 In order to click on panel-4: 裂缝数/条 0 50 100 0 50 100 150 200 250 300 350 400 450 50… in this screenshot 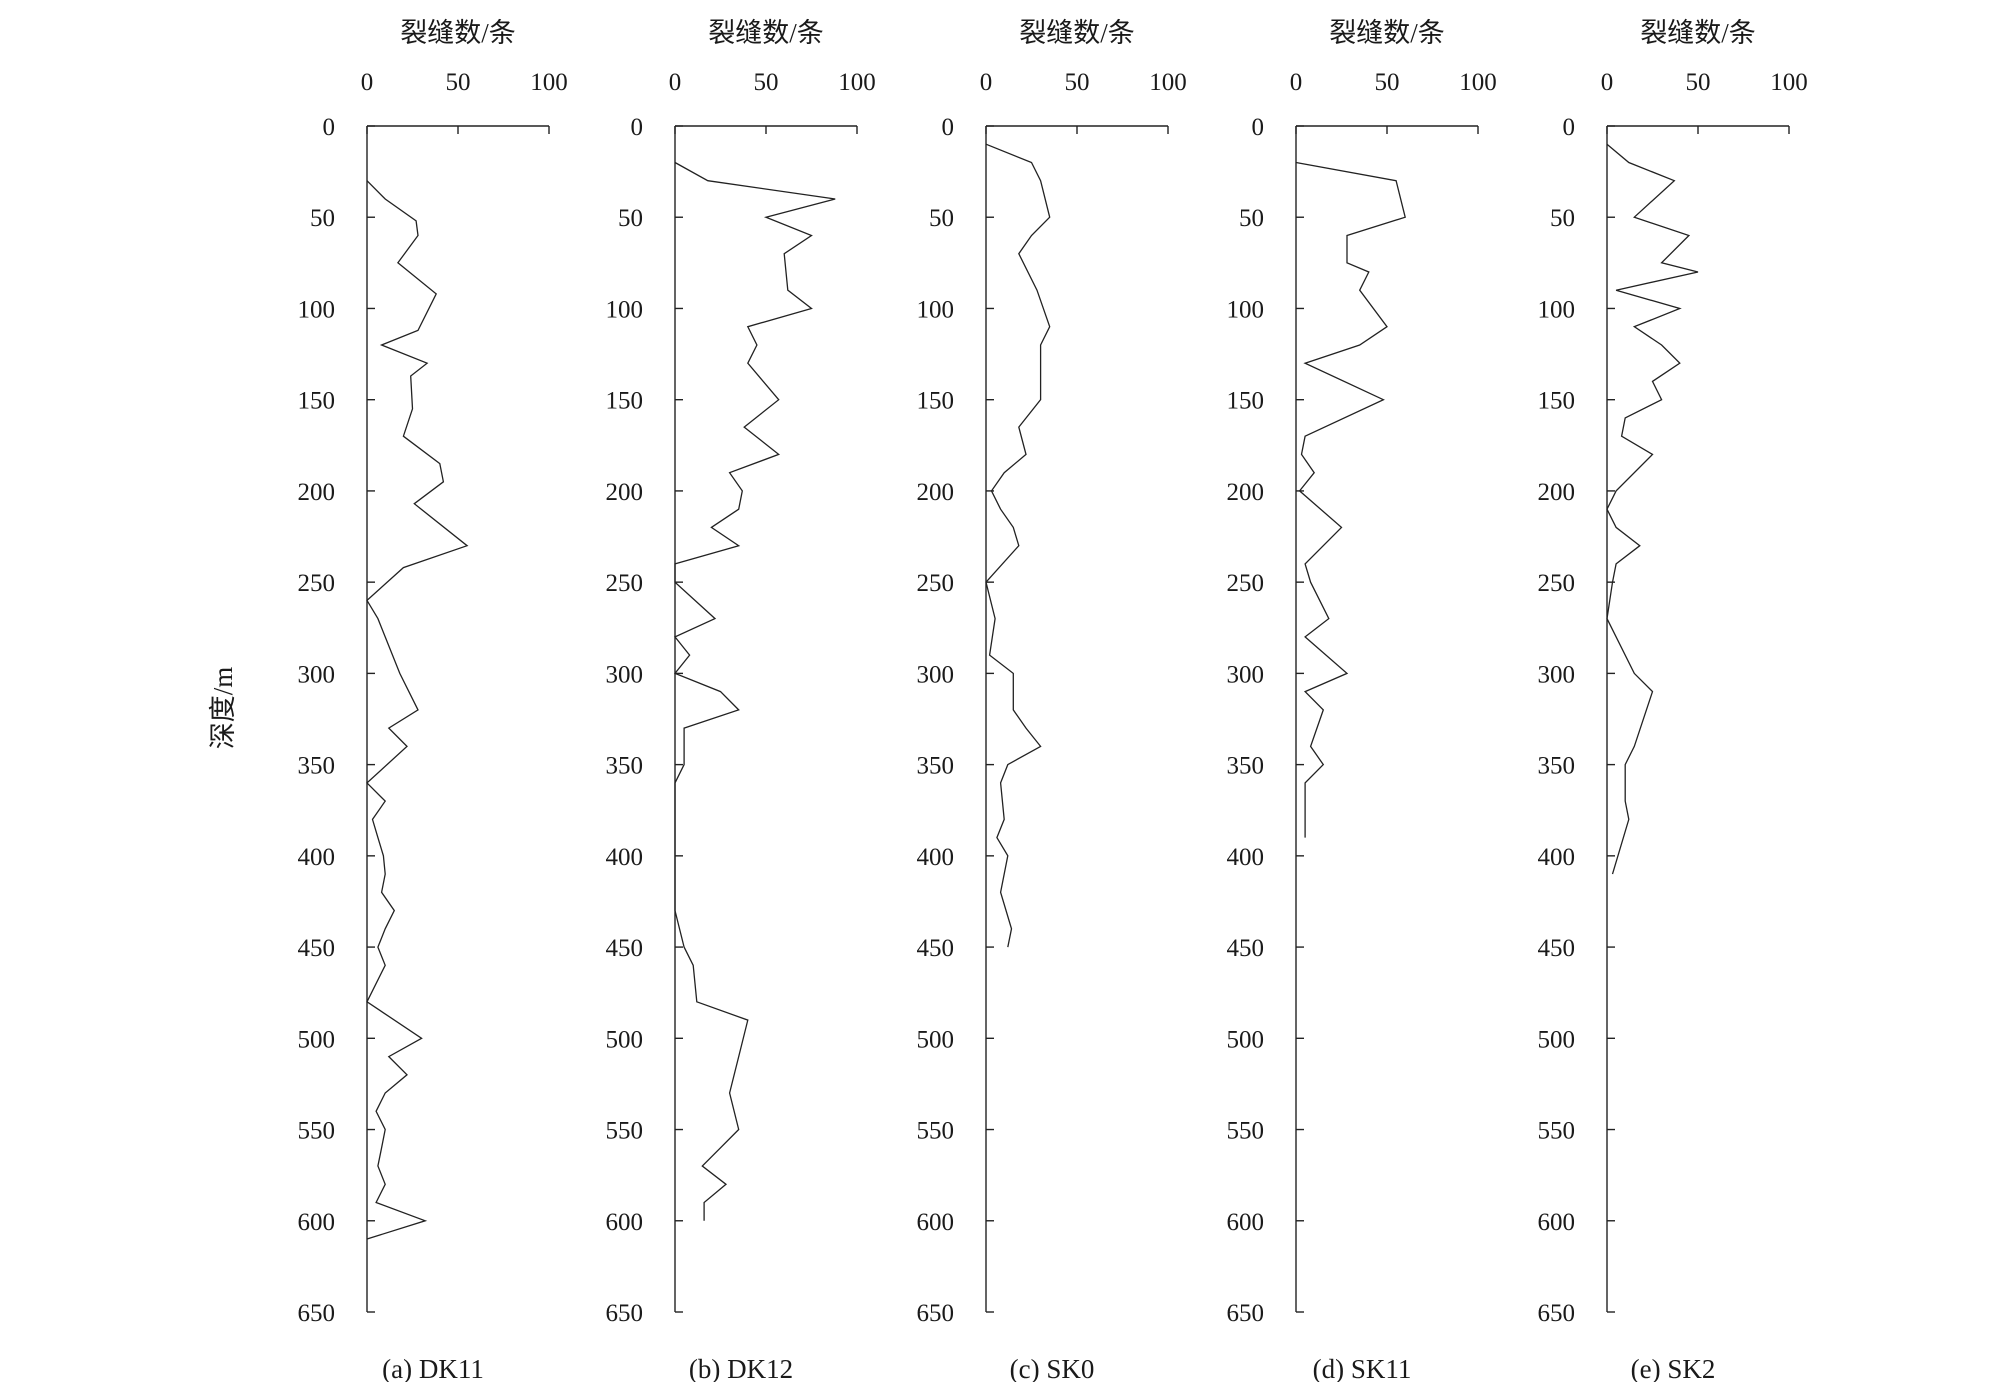, I will do `click(1673, 700)`.